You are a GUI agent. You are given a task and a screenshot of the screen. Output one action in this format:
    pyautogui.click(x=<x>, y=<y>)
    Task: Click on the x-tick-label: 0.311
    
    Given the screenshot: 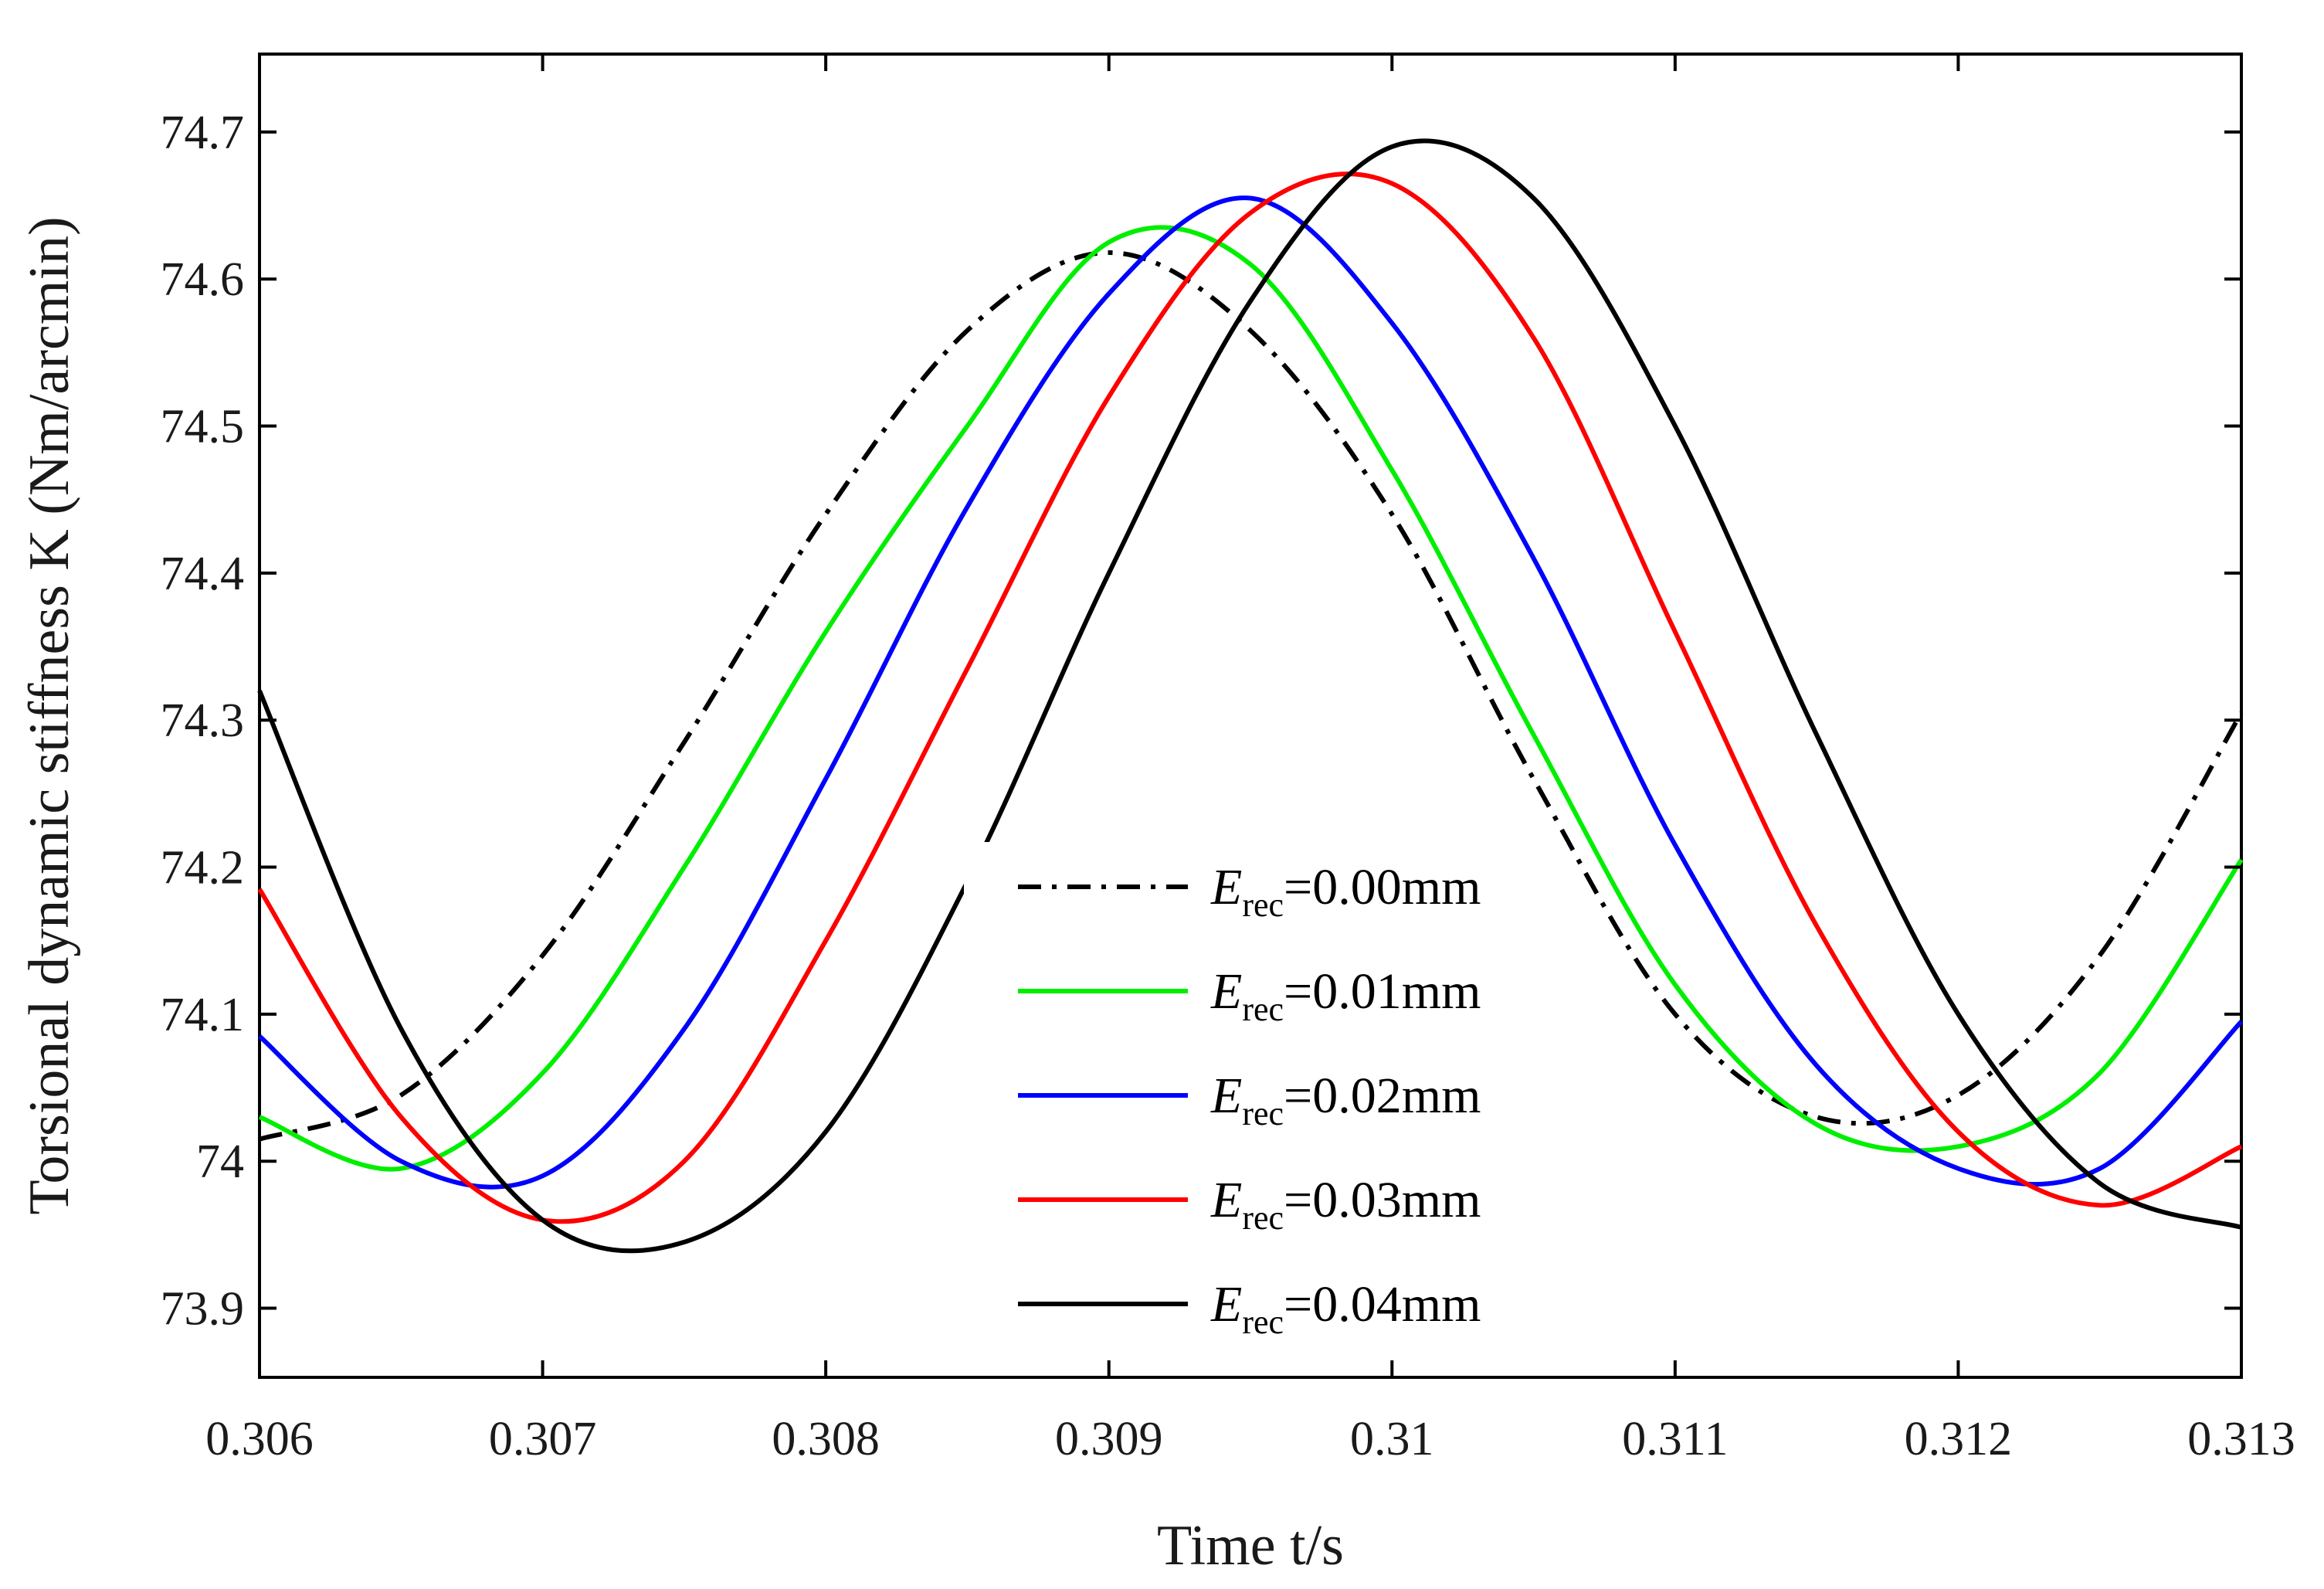 What is the action you would take?
    pyautogui.click(x=1675, y=1439)
    